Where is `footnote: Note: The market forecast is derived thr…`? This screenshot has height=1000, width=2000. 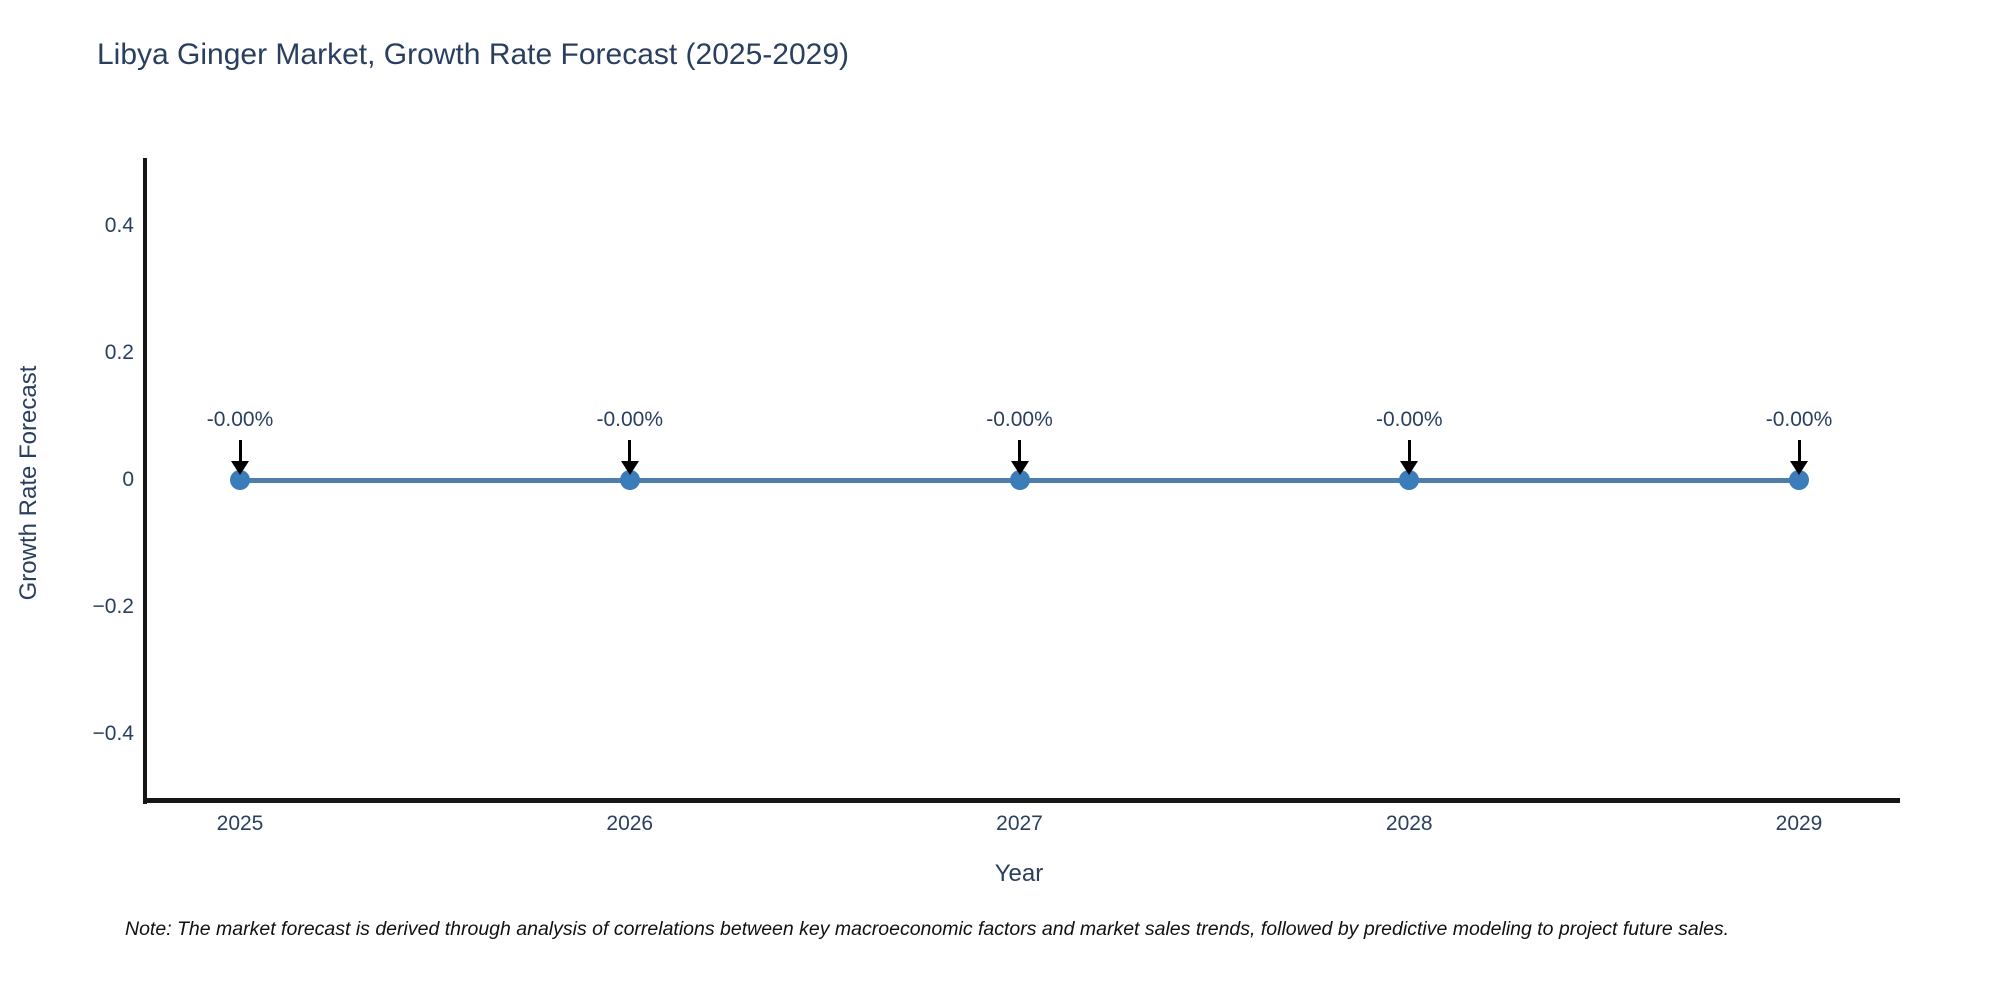 footnote: Note: The market forecast is derived thr… is located at coordinates (927, 929).